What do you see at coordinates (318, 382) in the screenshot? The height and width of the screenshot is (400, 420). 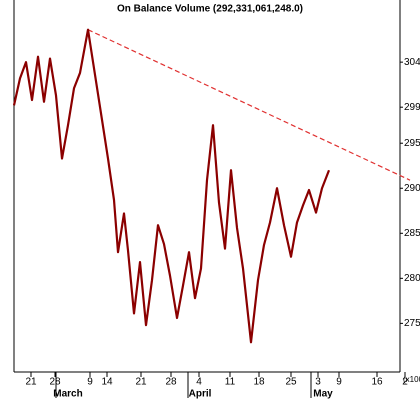 I see `x-tick-label: 3` at bounding box center [318, 382].